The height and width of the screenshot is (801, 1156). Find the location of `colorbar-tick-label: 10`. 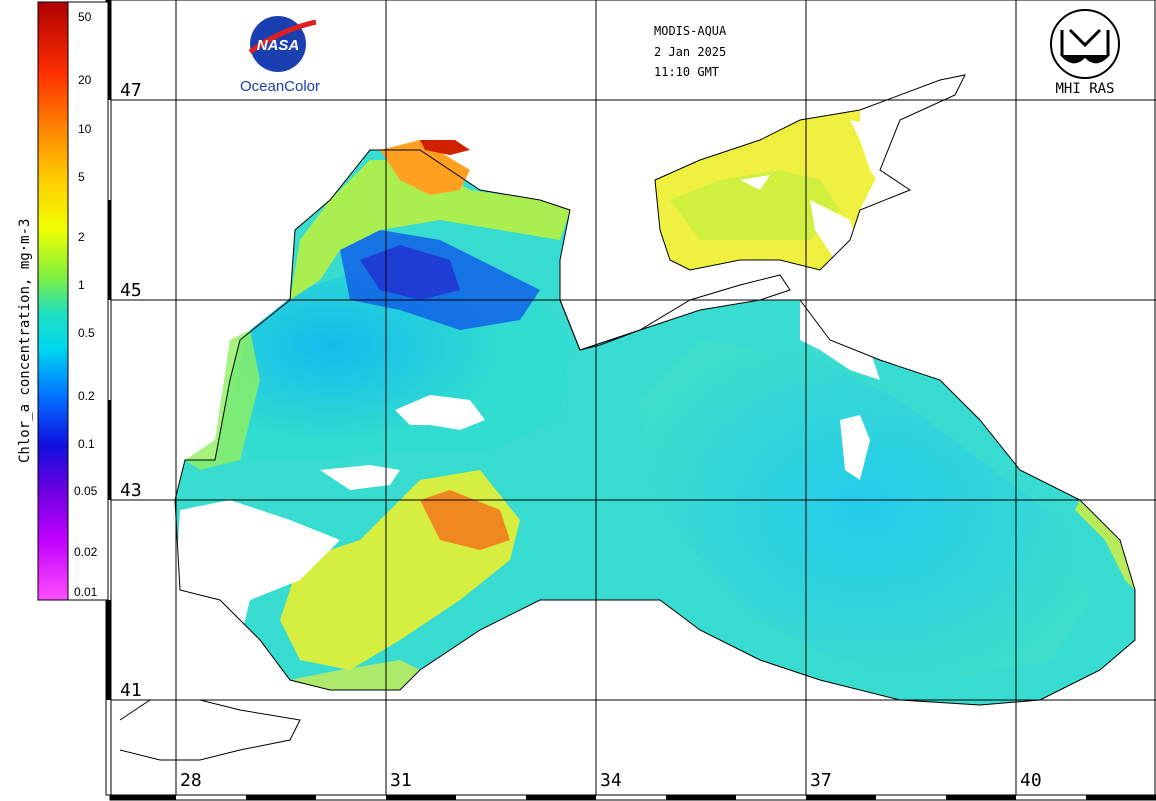

colorbar-tick-label: 10 is located at coordinates (85, 129).